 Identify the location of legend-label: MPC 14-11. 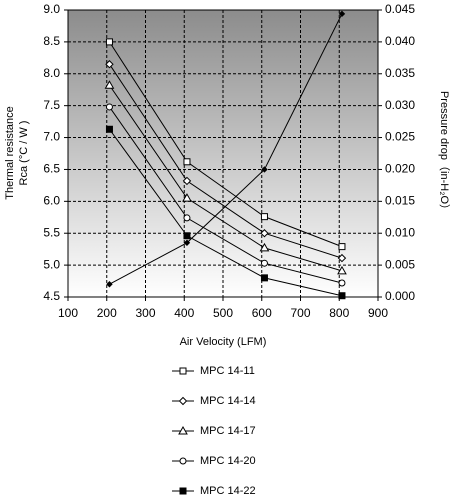
(227, 371).